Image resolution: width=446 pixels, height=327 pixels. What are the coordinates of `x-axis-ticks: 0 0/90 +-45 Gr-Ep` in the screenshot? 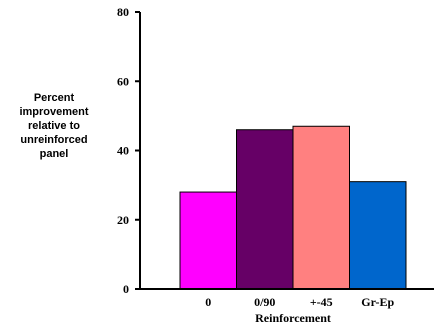 It's located at (299, 302).